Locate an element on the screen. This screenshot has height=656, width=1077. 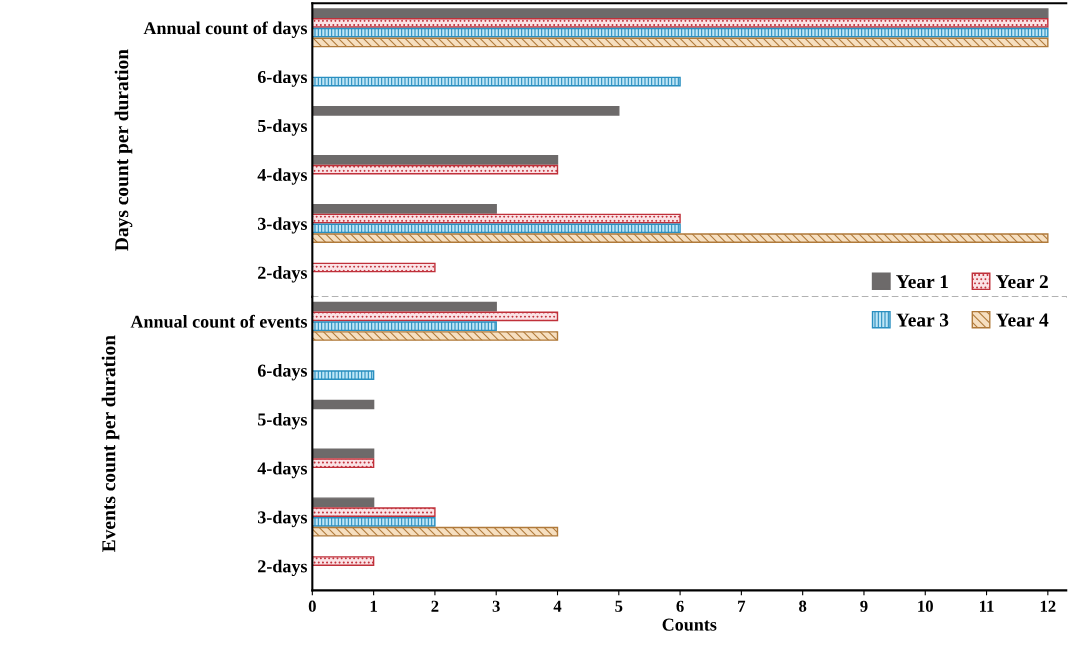
x-tick-label: 6 is located at coordinates (680, 606).